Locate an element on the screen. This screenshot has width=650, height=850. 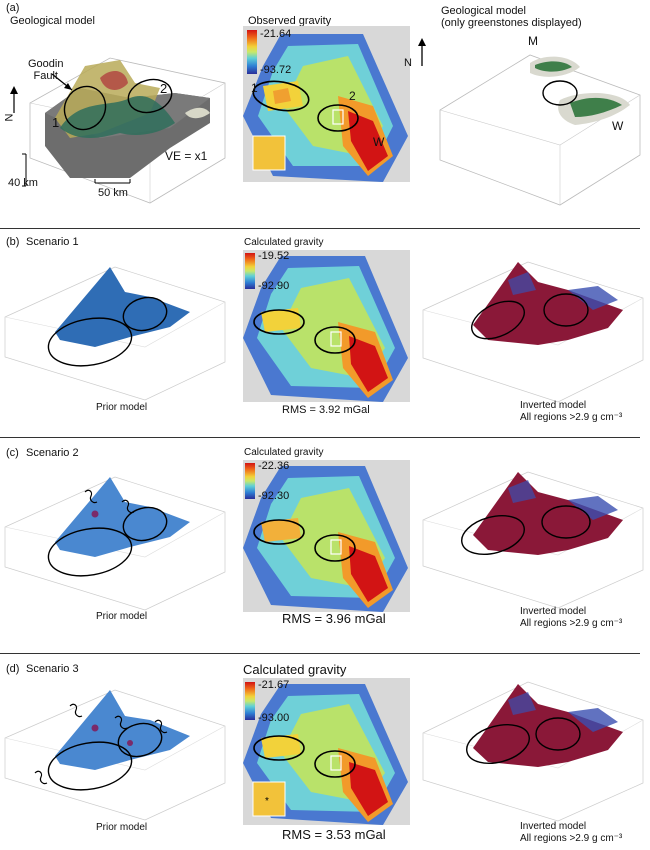
scenario-title: Scenario 3 is located at coordinates (52, 669).